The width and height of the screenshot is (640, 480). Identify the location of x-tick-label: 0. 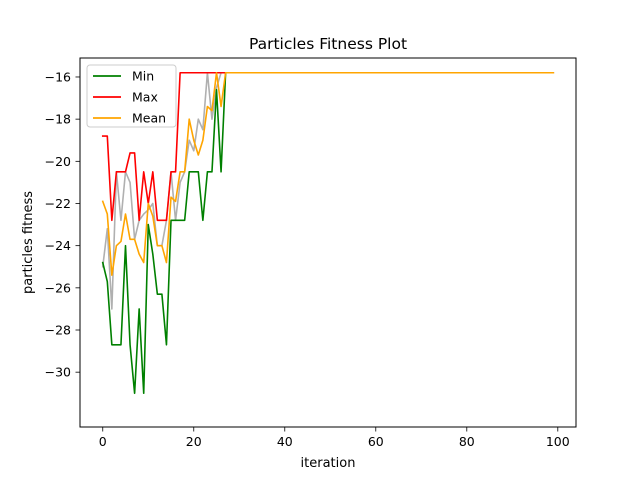
(103, 441).